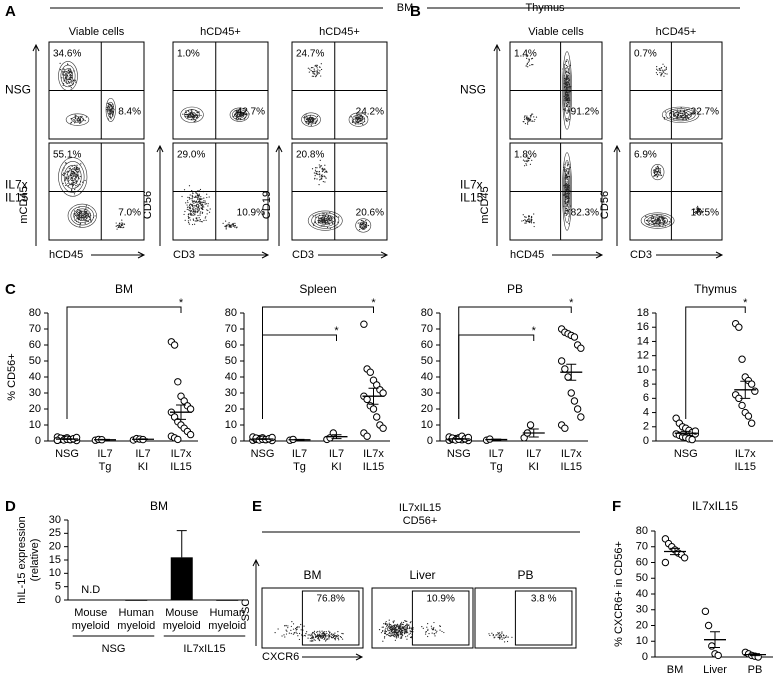 Image resolution: width=775 pixels, height=676 pixels. What do you see at coordinates (646, 441) in the screenshot?
I see `y-tick-label: 0` at bounding box center [646, 441].